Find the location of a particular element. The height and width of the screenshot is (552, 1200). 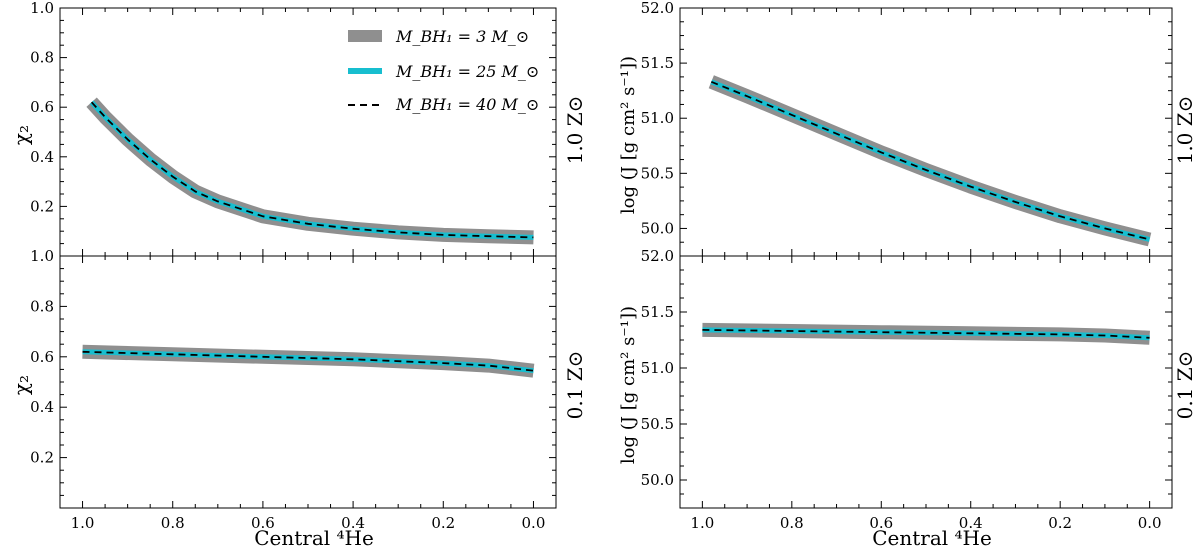

legend-label-bh25: M_BH₁ = 25 M_⊙ is located at coordinates (467, 71).